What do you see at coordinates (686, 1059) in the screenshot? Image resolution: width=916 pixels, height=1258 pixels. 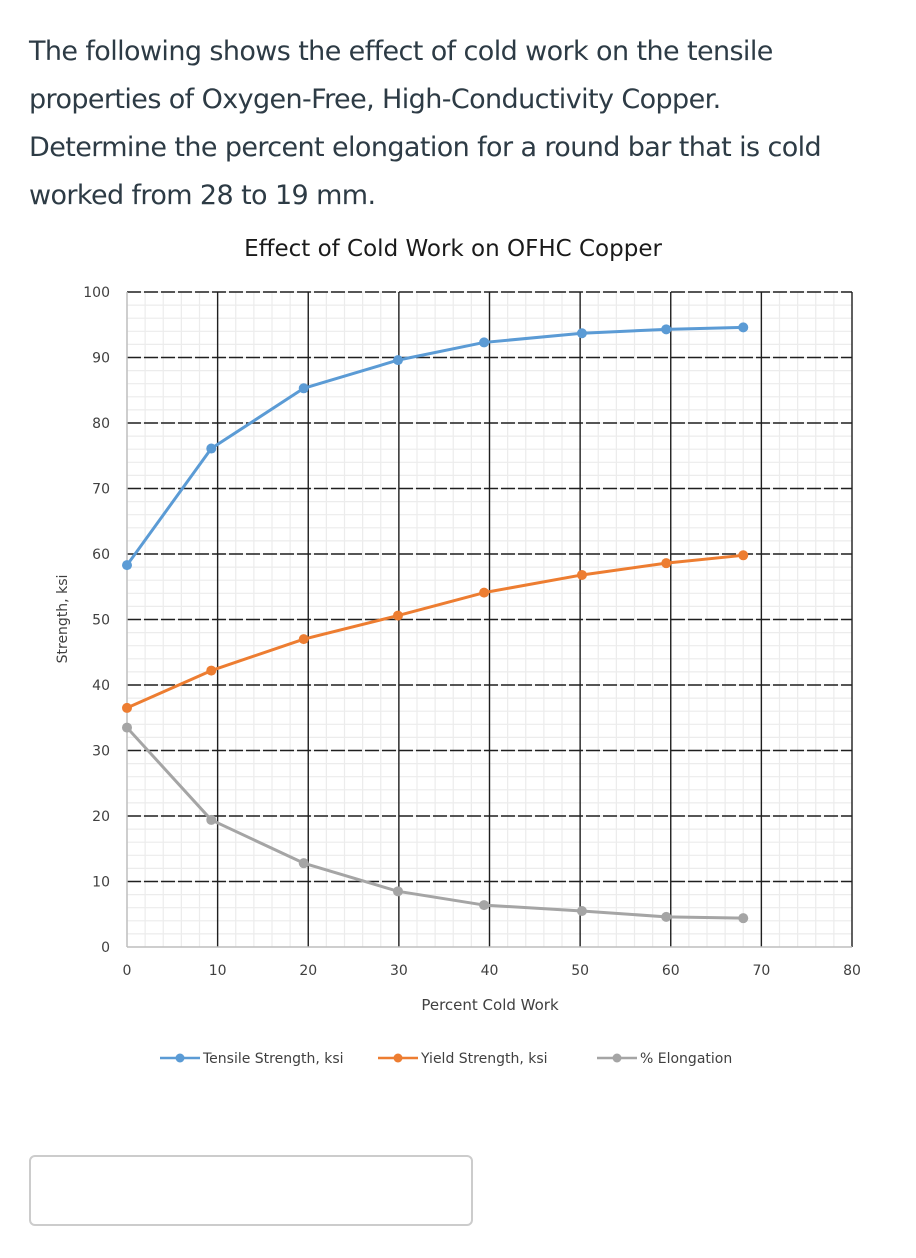 I see `legend-label: % Elongation` at bounding box center [686, 1059].